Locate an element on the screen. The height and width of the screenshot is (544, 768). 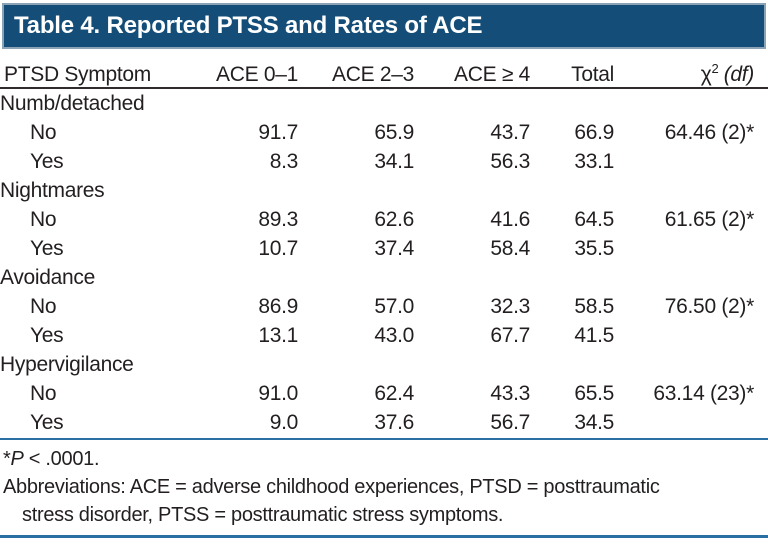
table-row: Yes 9.0 37.6 56.7 34.5 is located at coordinates (384, 422).